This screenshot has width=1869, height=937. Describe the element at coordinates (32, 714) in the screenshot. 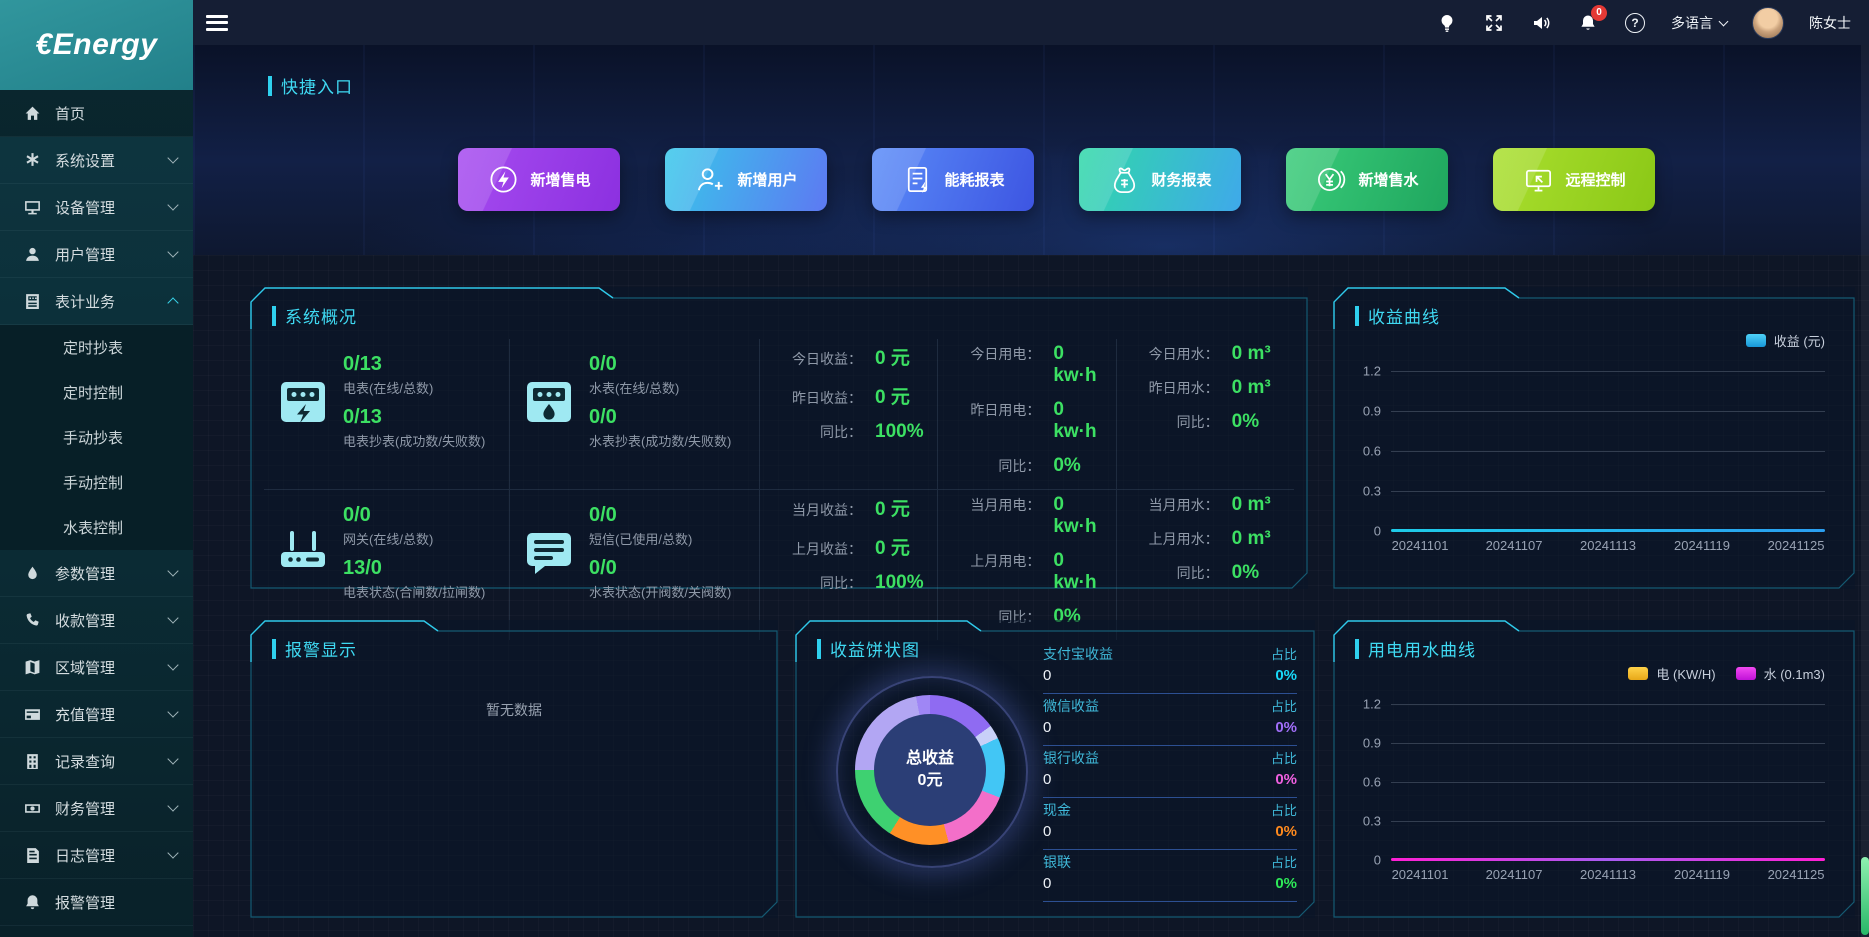

I see `card-icon` at that location.